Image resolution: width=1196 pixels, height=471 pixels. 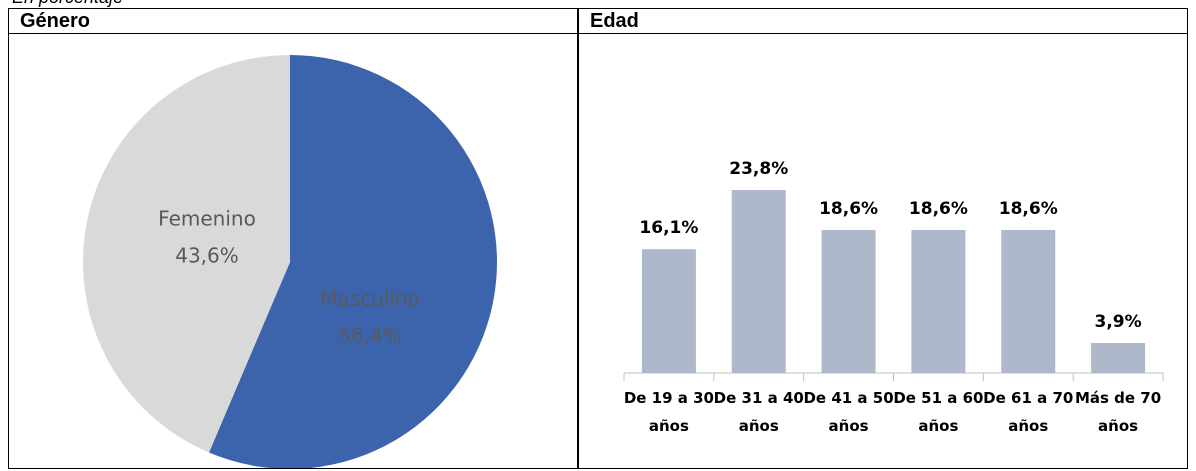 I want to click on x-tick-label: Más de 70 años, so click(x=1118, y=412).